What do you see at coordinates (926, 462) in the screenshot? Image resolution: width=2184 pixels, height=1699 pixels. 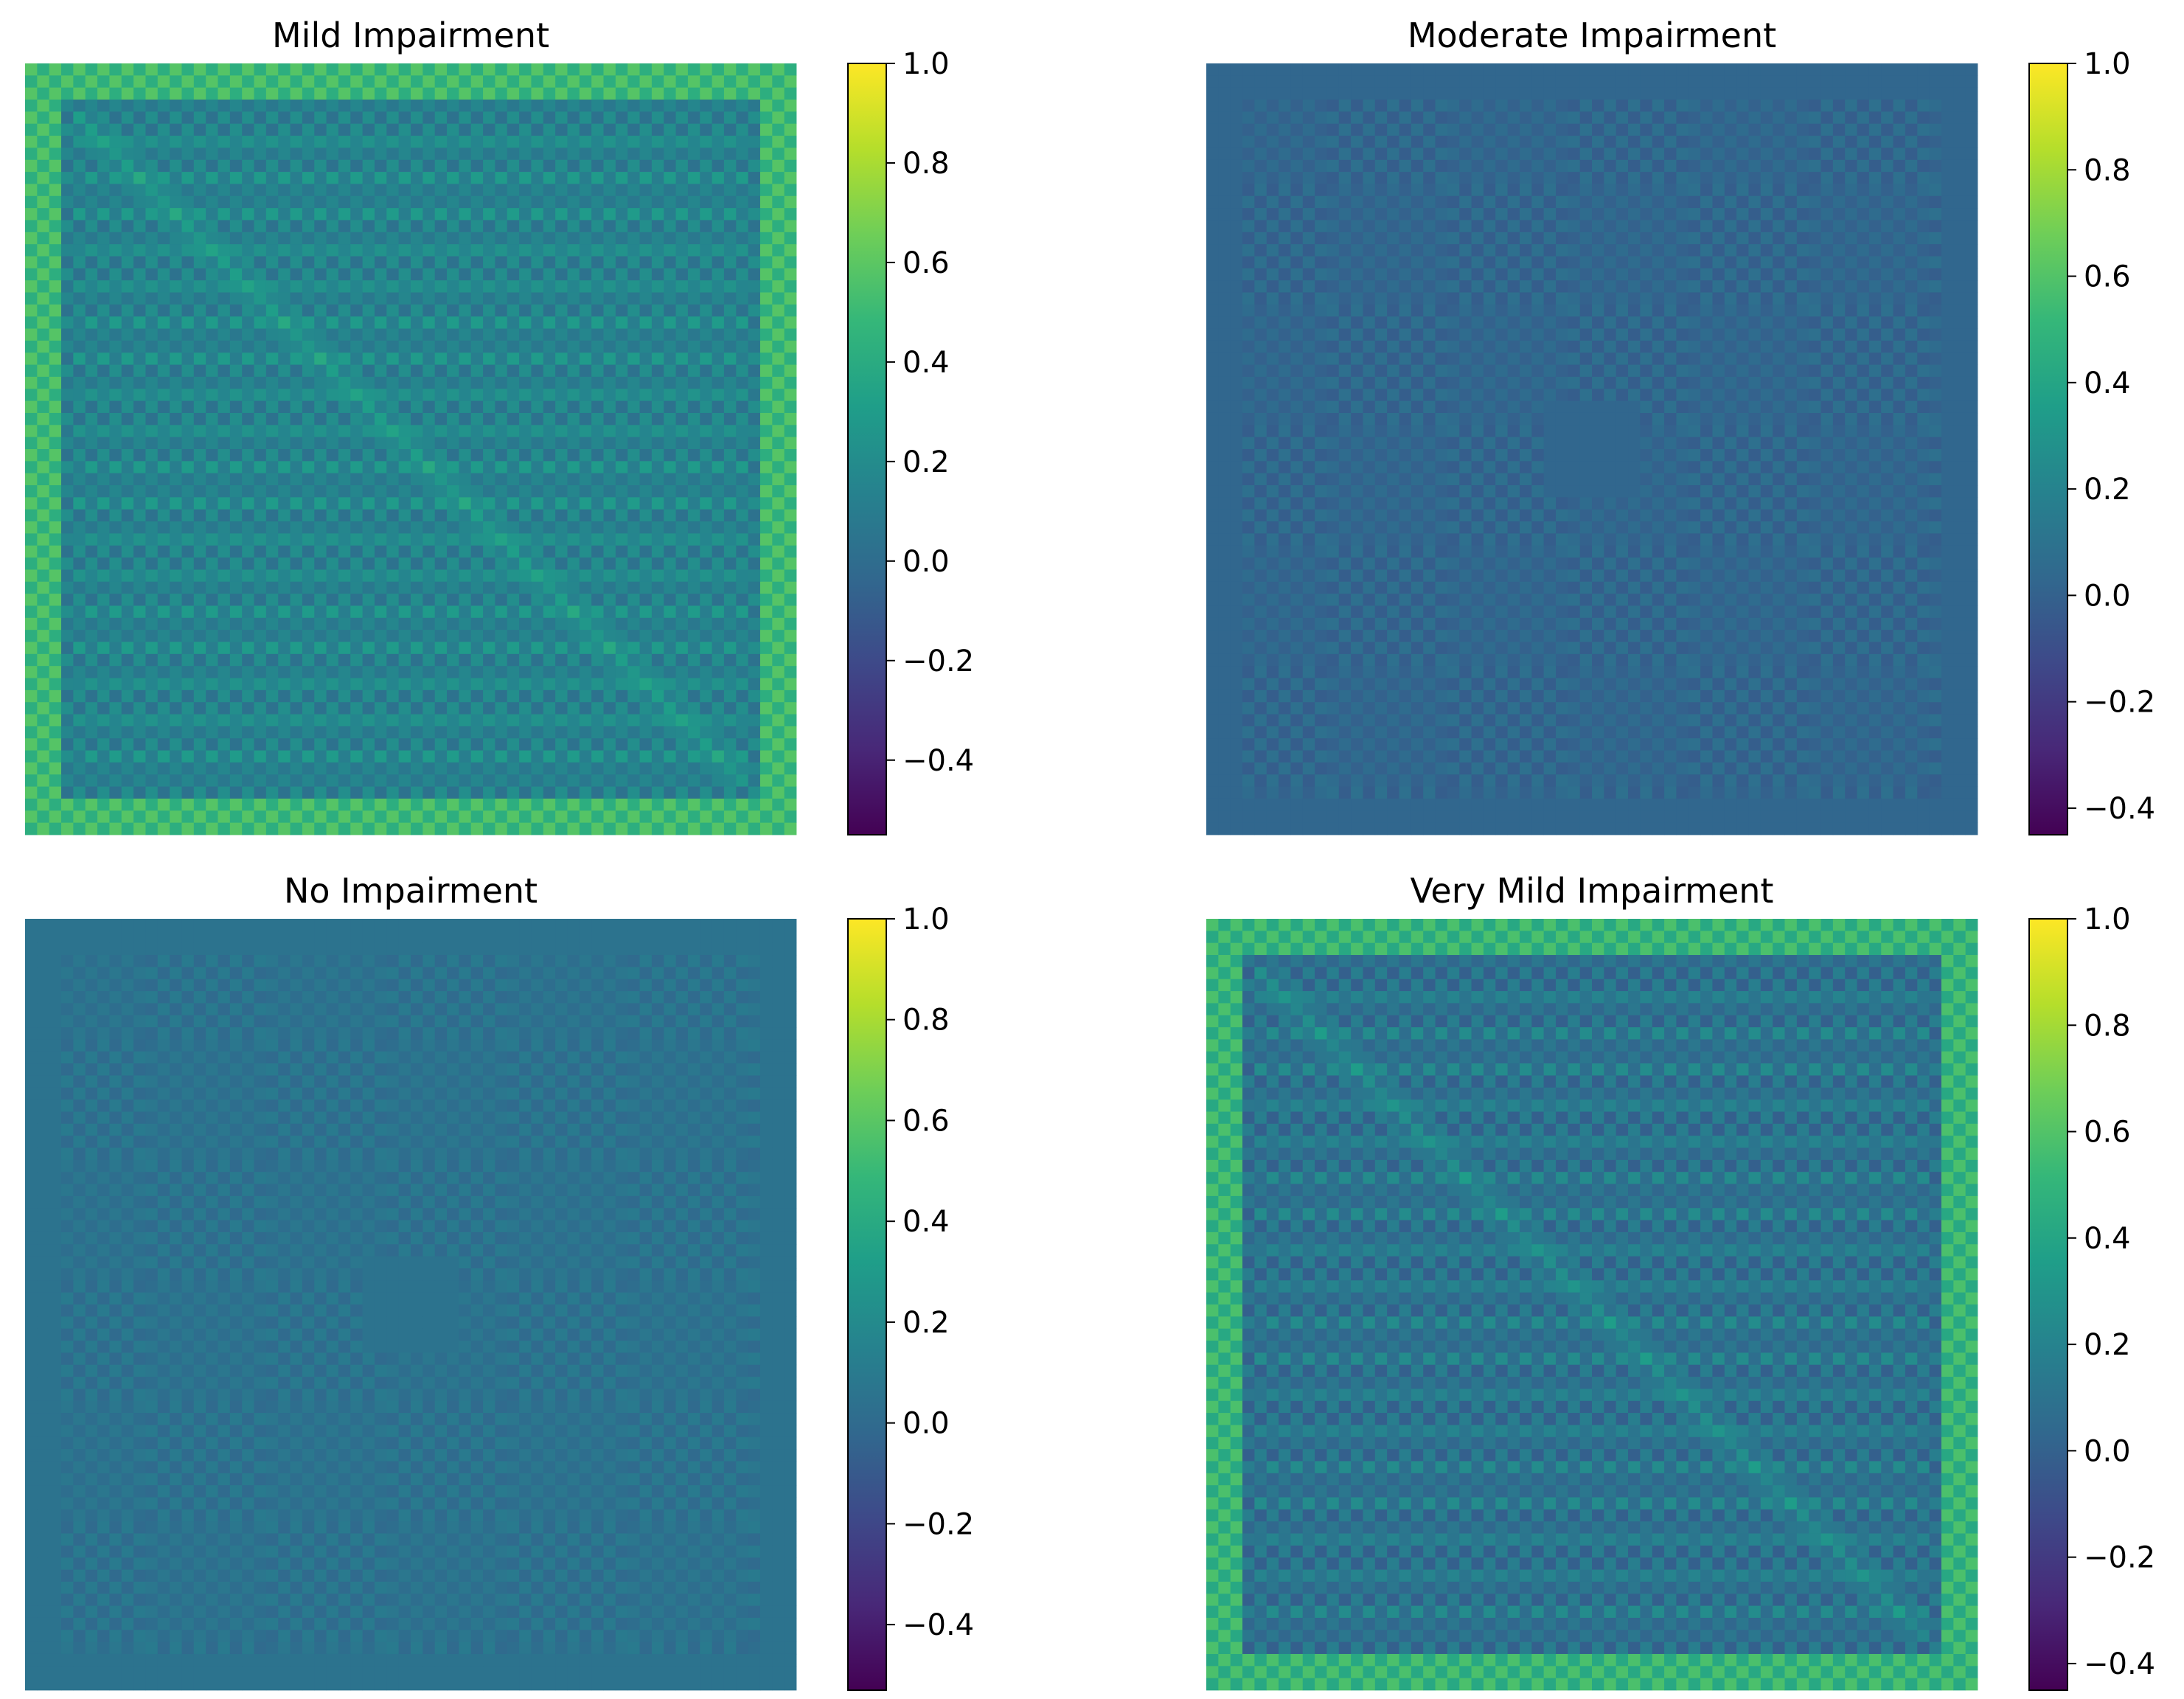 I see `colorbar-tick-label: 0.2` at bounding box center [926, 462].